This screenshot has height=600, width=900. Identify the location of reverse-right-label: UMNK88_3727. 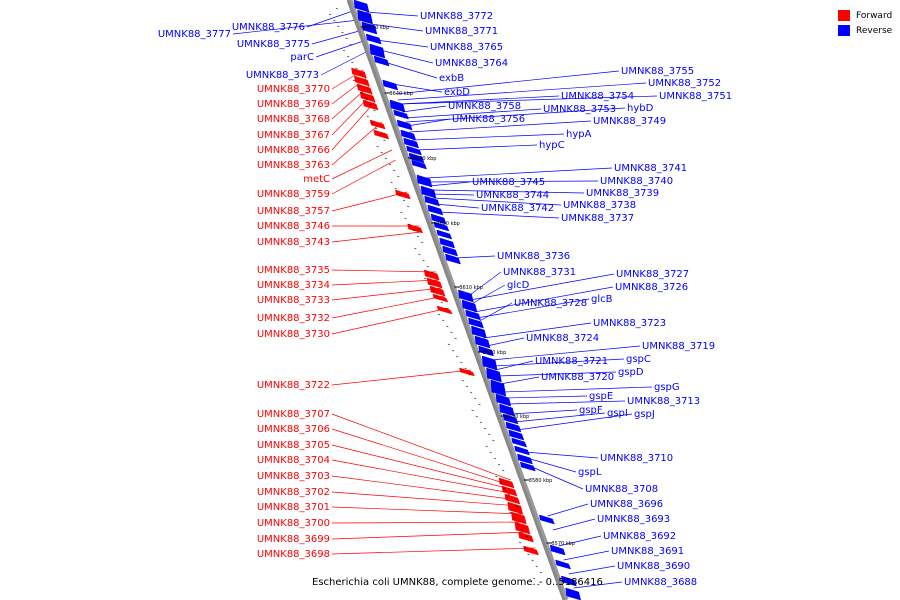
(652, 274).